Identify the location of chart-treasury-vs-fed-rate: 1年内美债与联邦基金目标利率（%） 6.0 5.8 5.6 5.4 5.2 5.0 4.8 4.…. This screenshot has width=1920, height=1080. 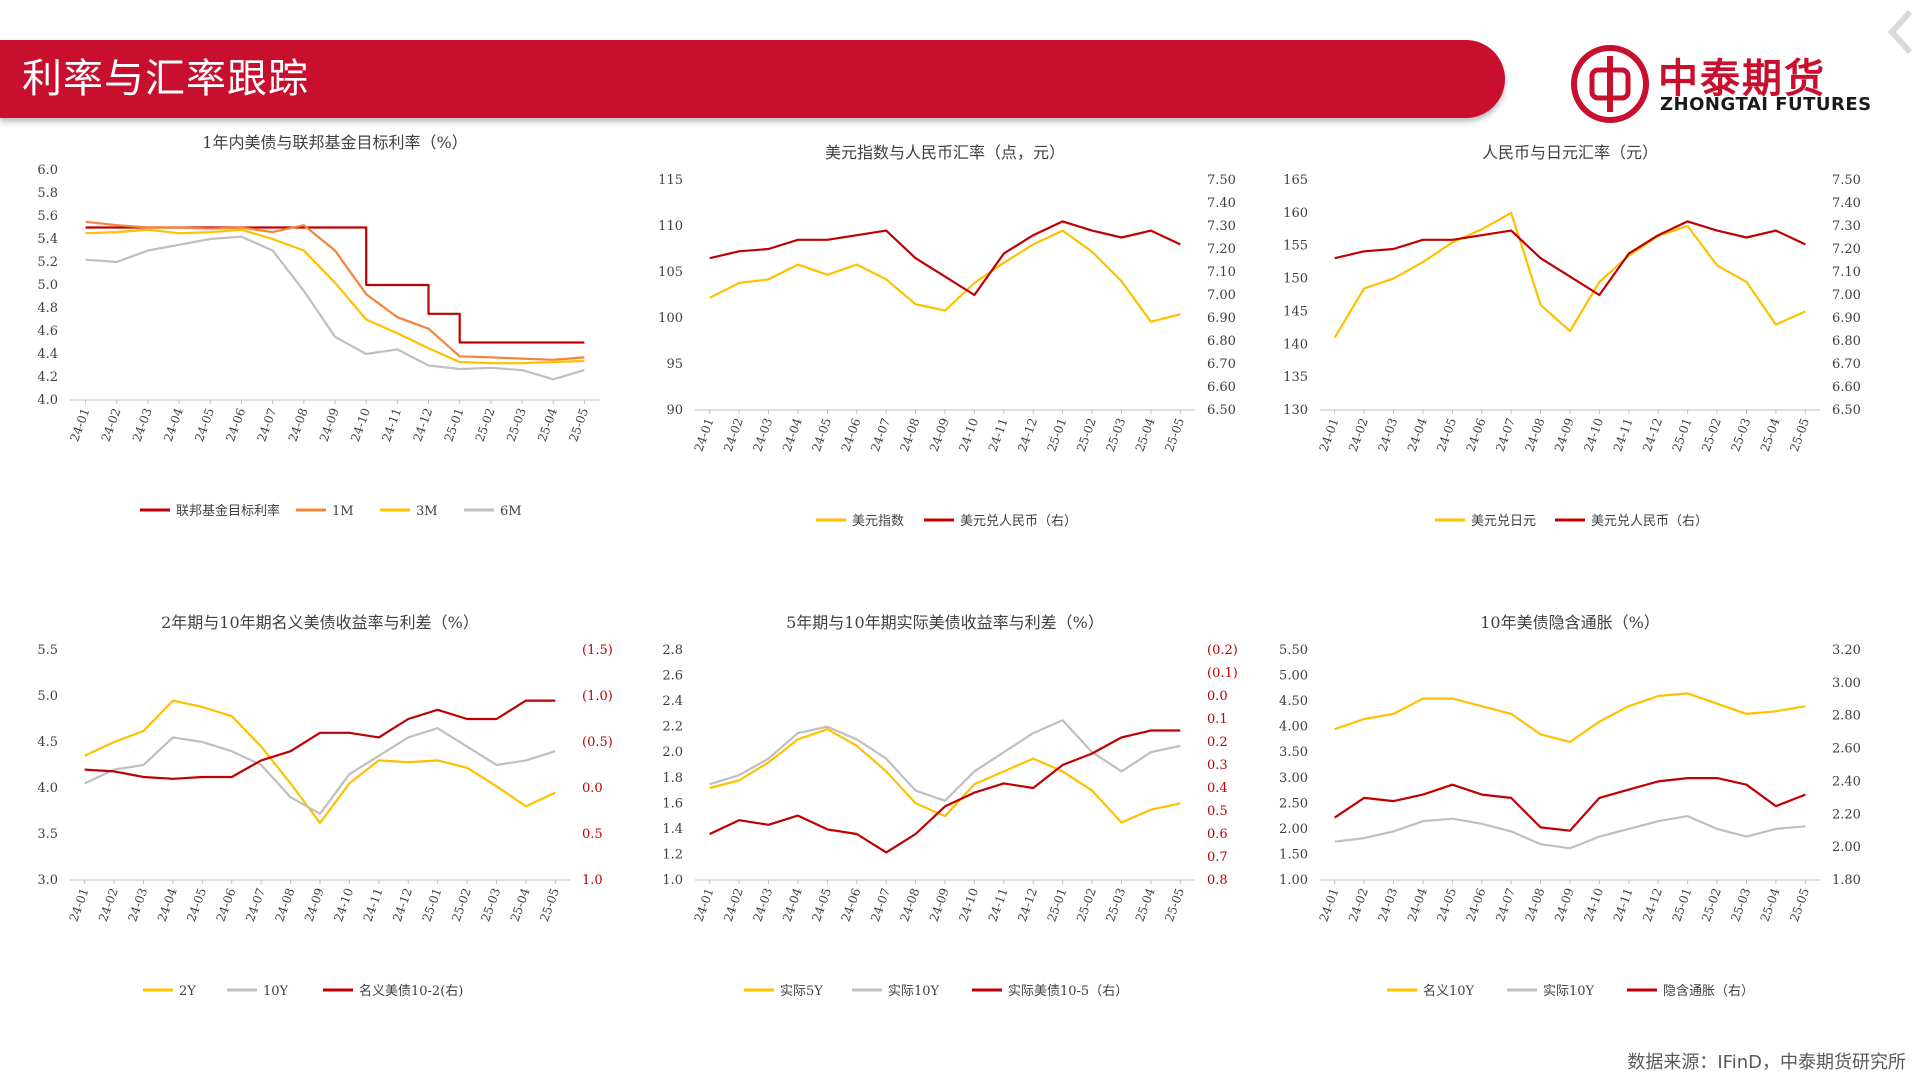
(320, 340).